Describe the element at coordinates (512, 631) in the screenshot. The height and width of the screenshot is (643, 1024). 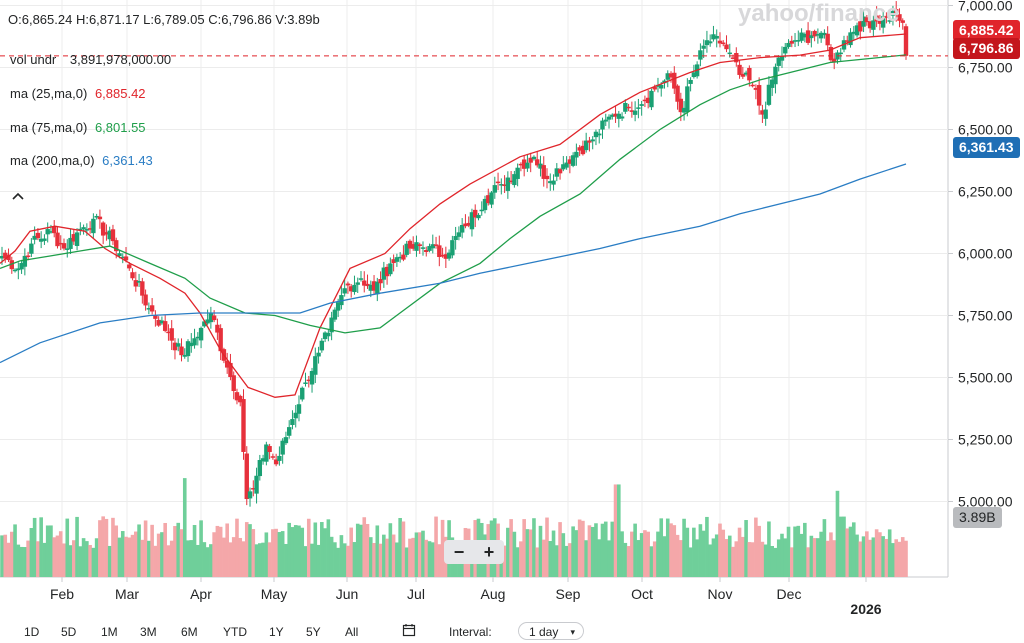
I see `range-toolbar: 1D 5D 1M 3M 6M YTD 1Y 5Y All Interval` at that location.